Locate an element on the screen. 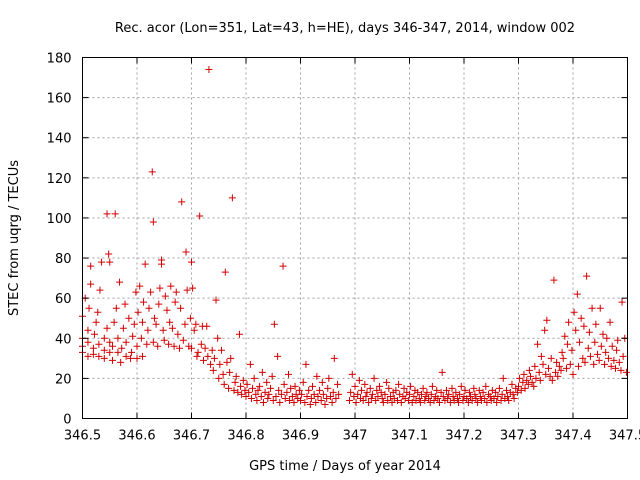 This screenshot has height=480, width=640. y-tick-label: 0 is located at coordinates (67, 420).